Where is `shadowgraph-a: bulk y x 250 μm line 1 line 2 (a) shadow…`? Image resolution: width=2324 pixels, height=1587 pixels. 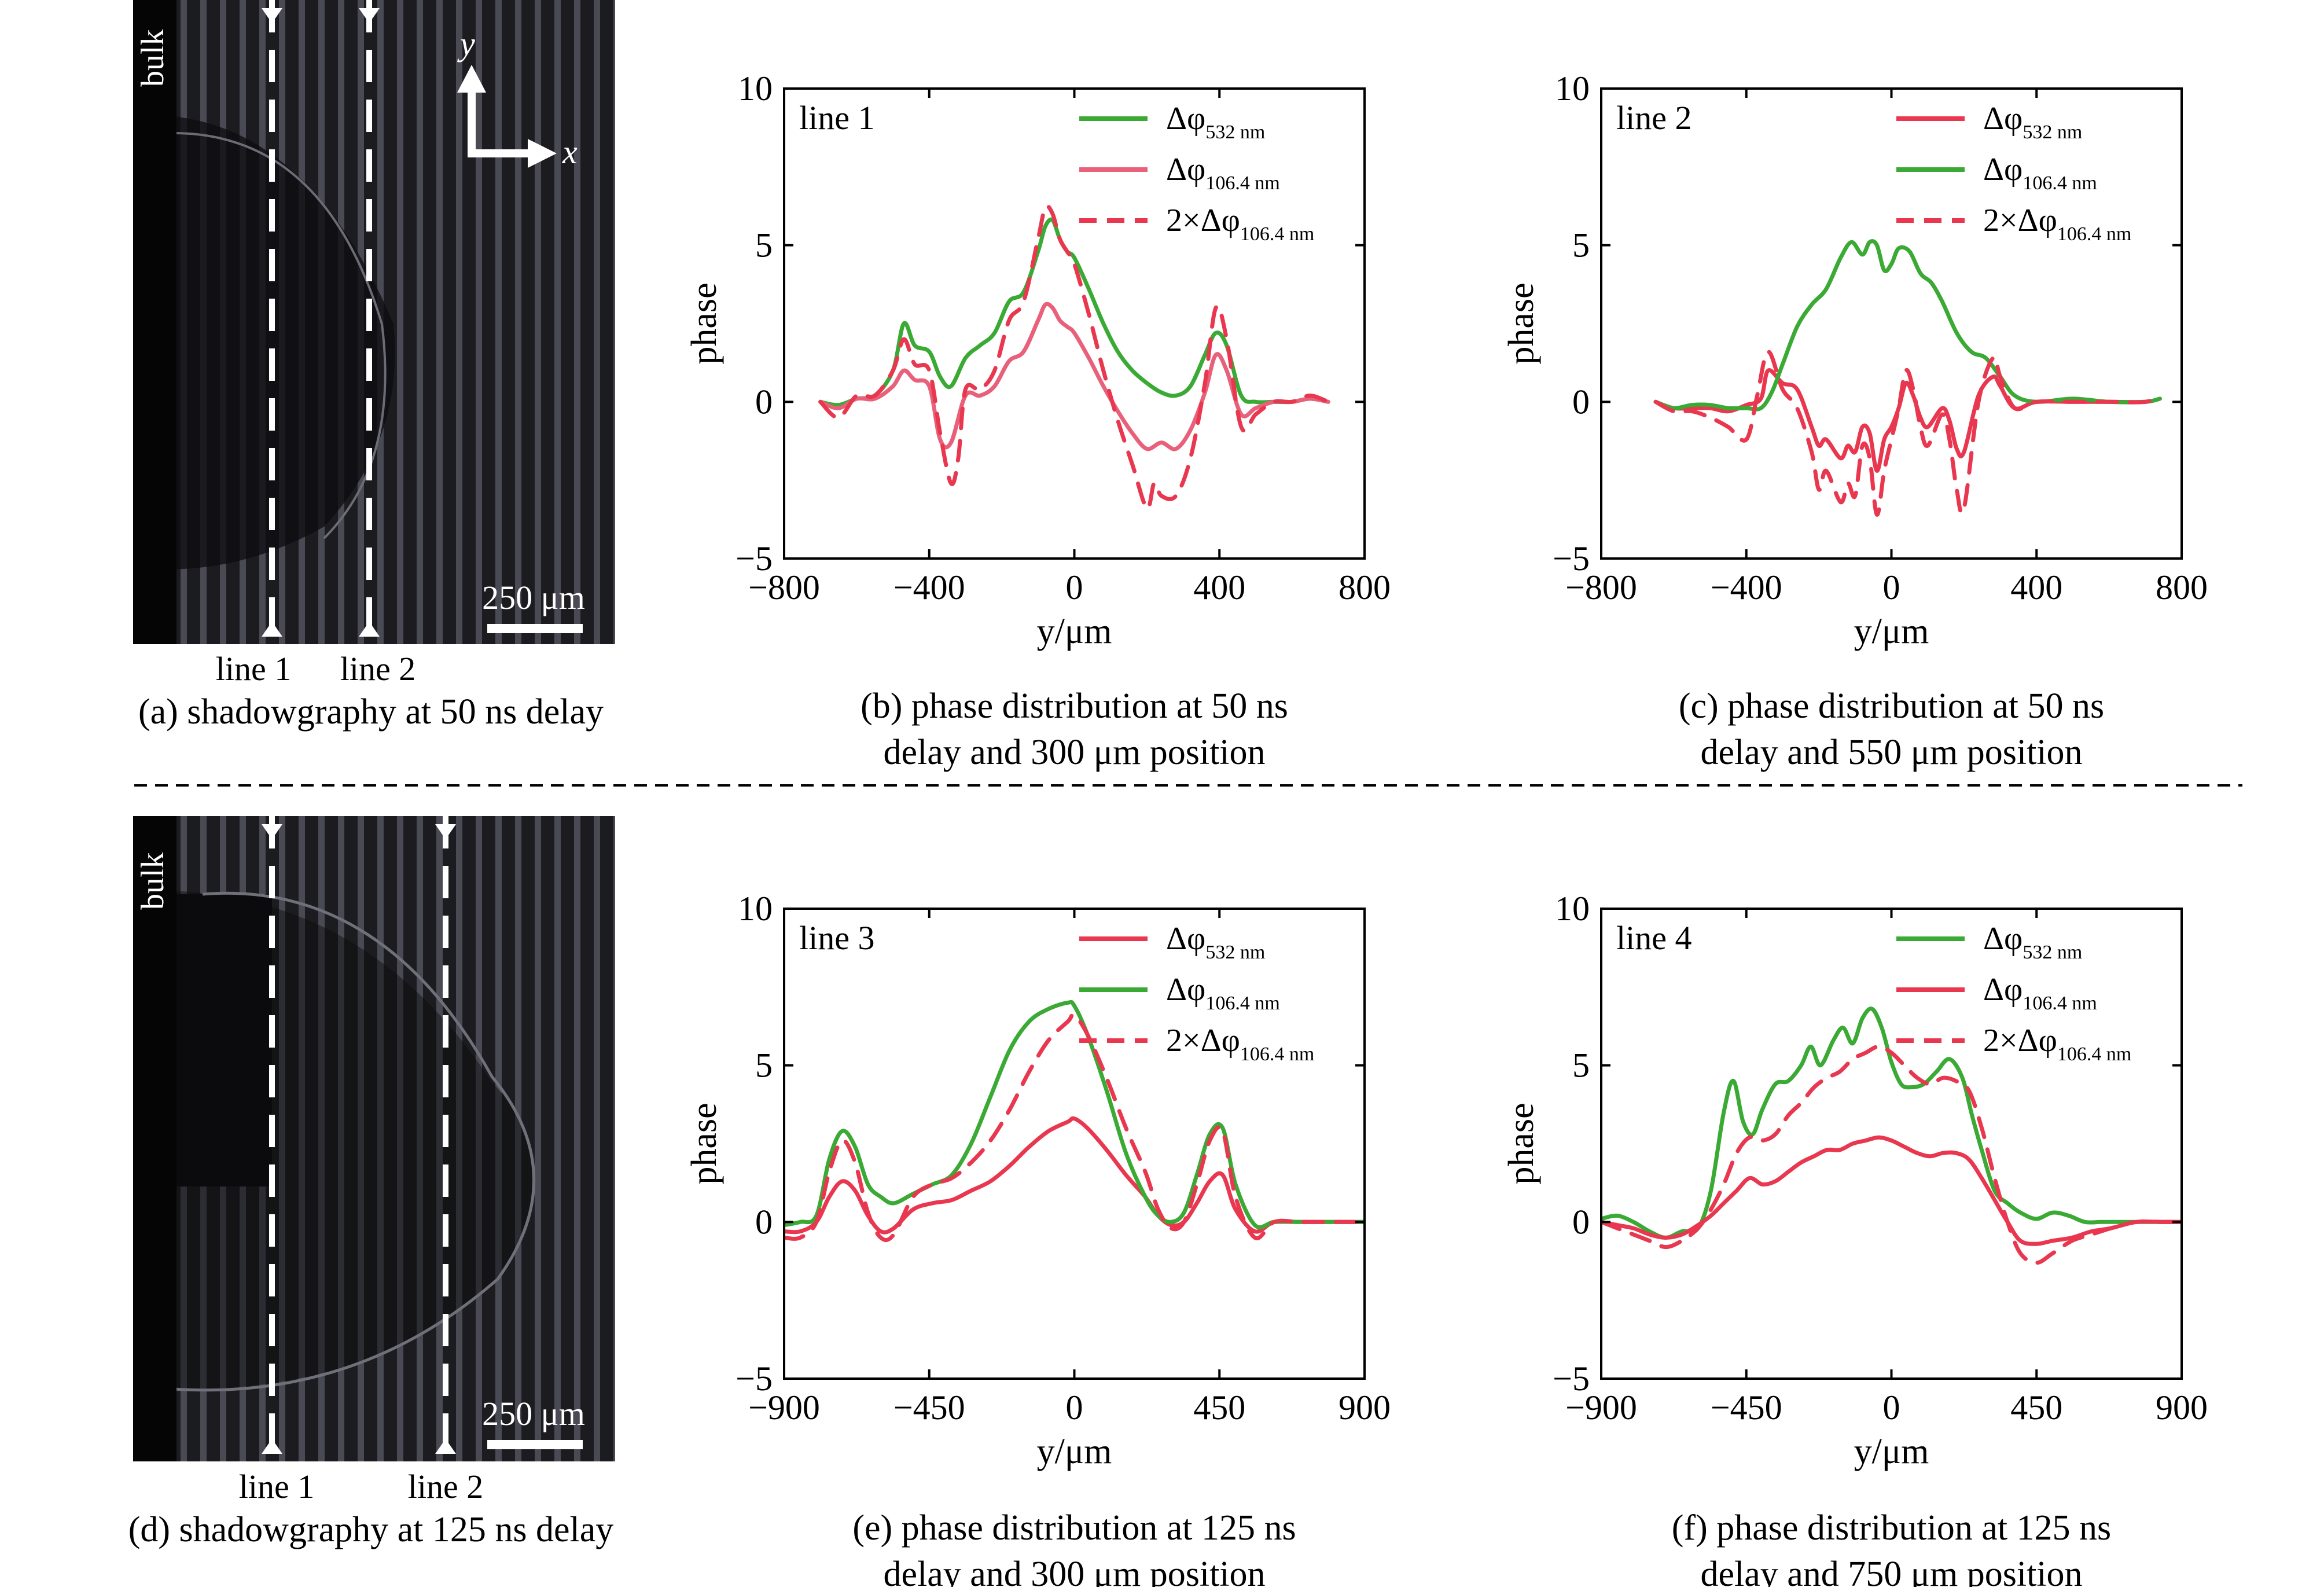
shadowgraph-a: bulk y x 250 μm line 1 line 2 (a) shadow… is located at coordinates (374, 366).